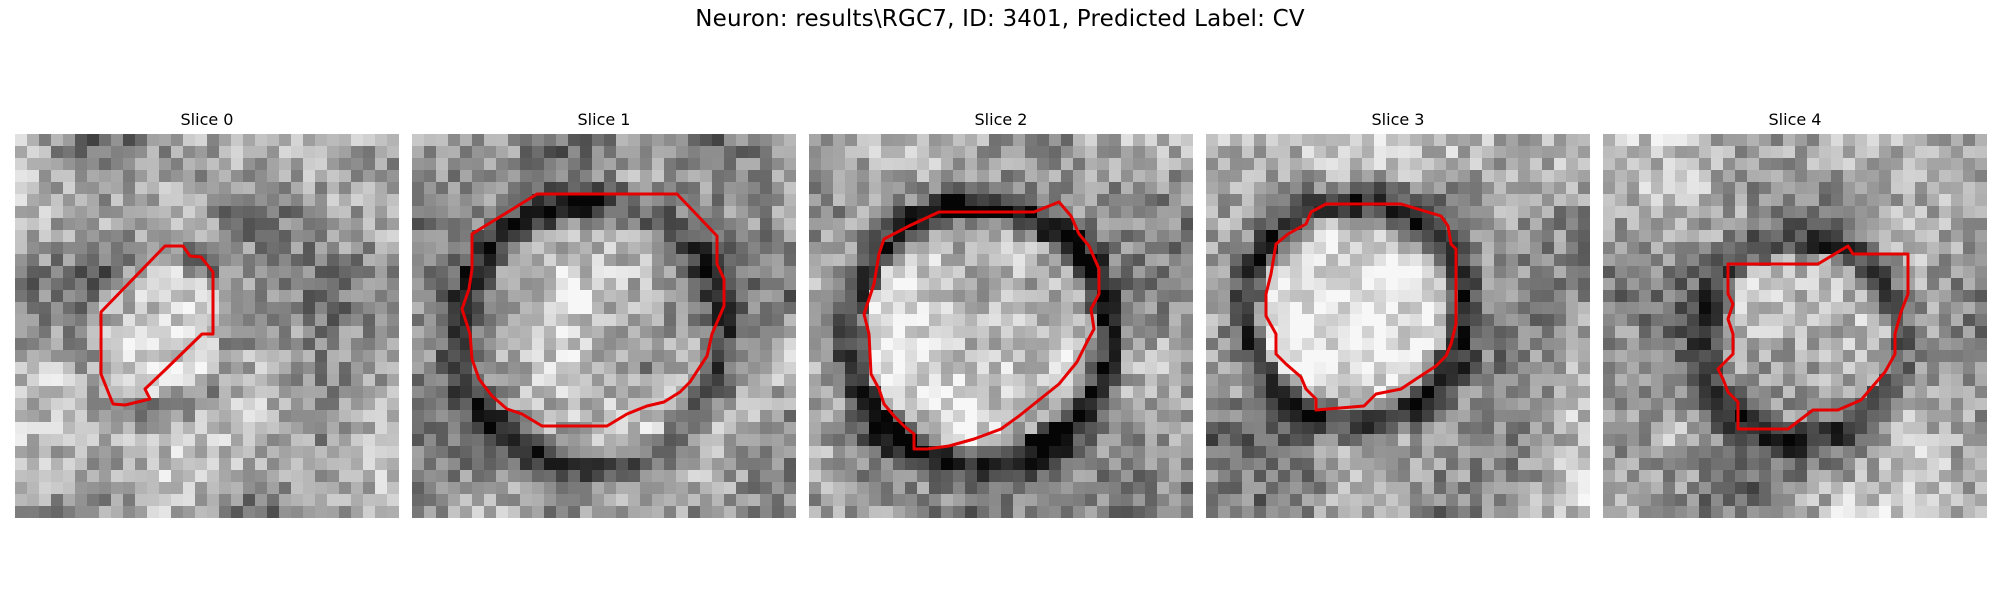  I want to click on slice-panel-4: Slice 4, so click(1795, 313).